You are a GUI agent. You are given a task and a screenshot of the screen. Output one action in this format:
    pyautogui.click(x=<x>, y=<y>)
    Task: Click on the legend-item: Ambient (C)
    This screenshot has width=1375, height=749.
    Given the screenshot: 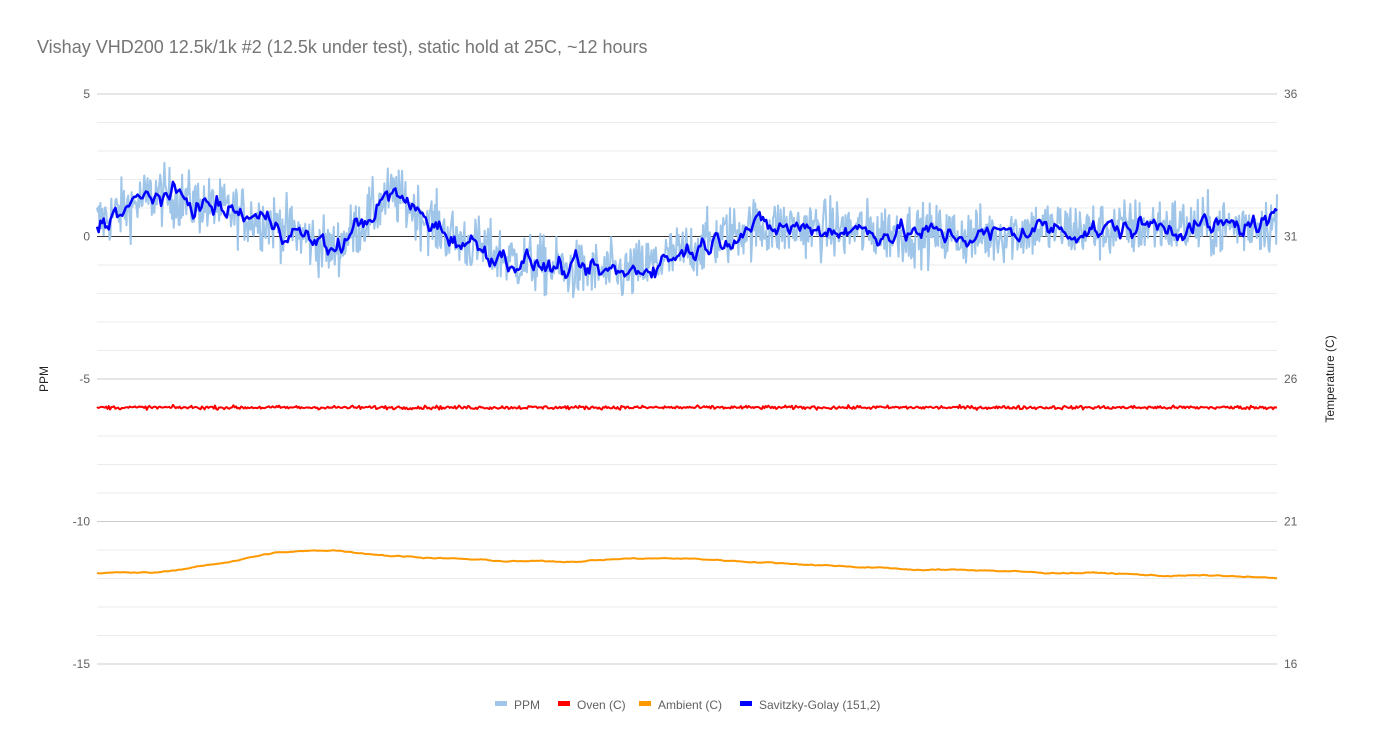 What is the action you would take?
    pyautogui.click(x=680, y=705)
    